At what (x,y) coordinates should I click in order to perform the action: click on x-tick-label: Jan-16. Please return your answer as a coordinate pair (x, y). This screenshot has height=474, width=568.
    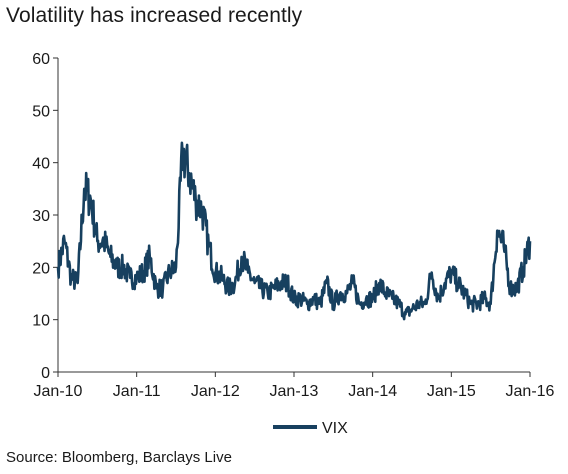
    Looking at the image, I should click on (530, 391).